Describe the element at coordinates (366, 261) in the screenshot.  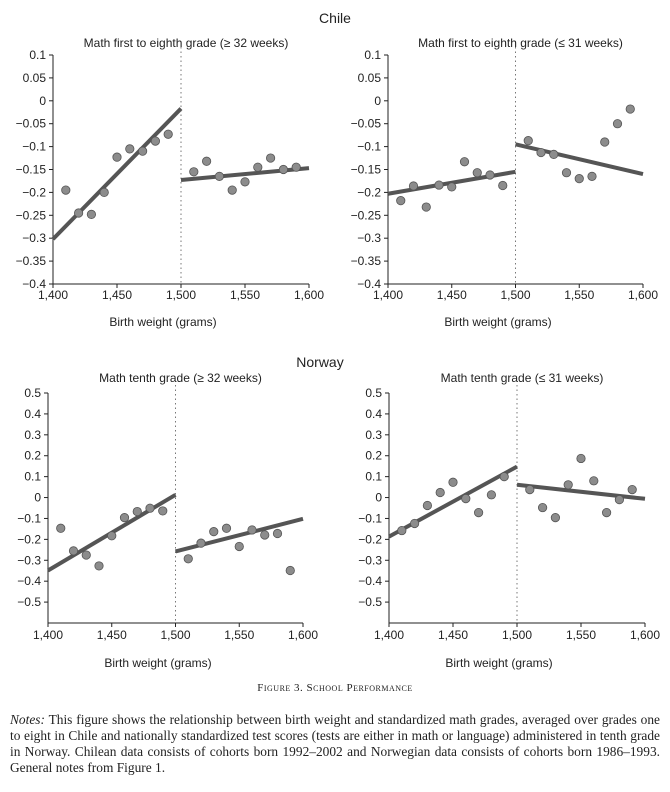
I see `y-tick-label: −0.35` at that location.